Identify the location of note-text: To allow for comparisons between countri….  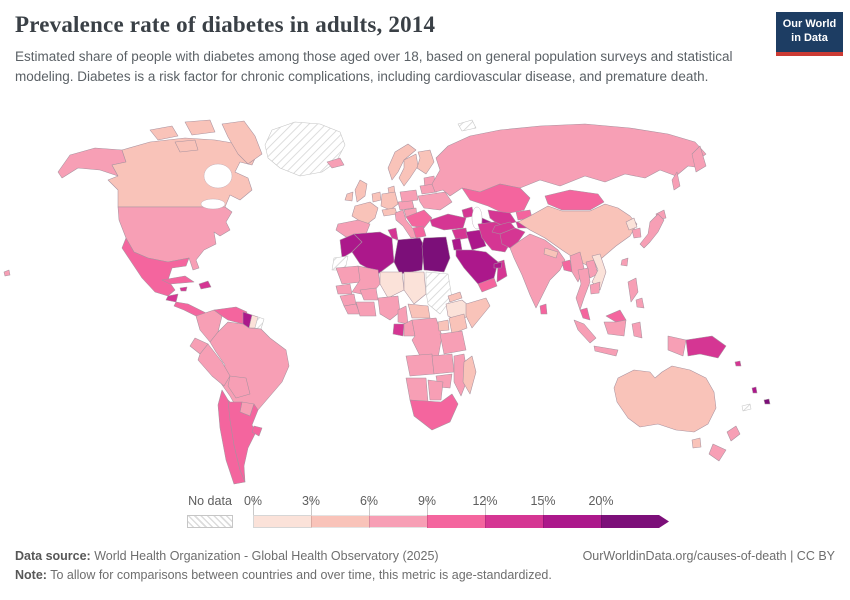
(299, 575).